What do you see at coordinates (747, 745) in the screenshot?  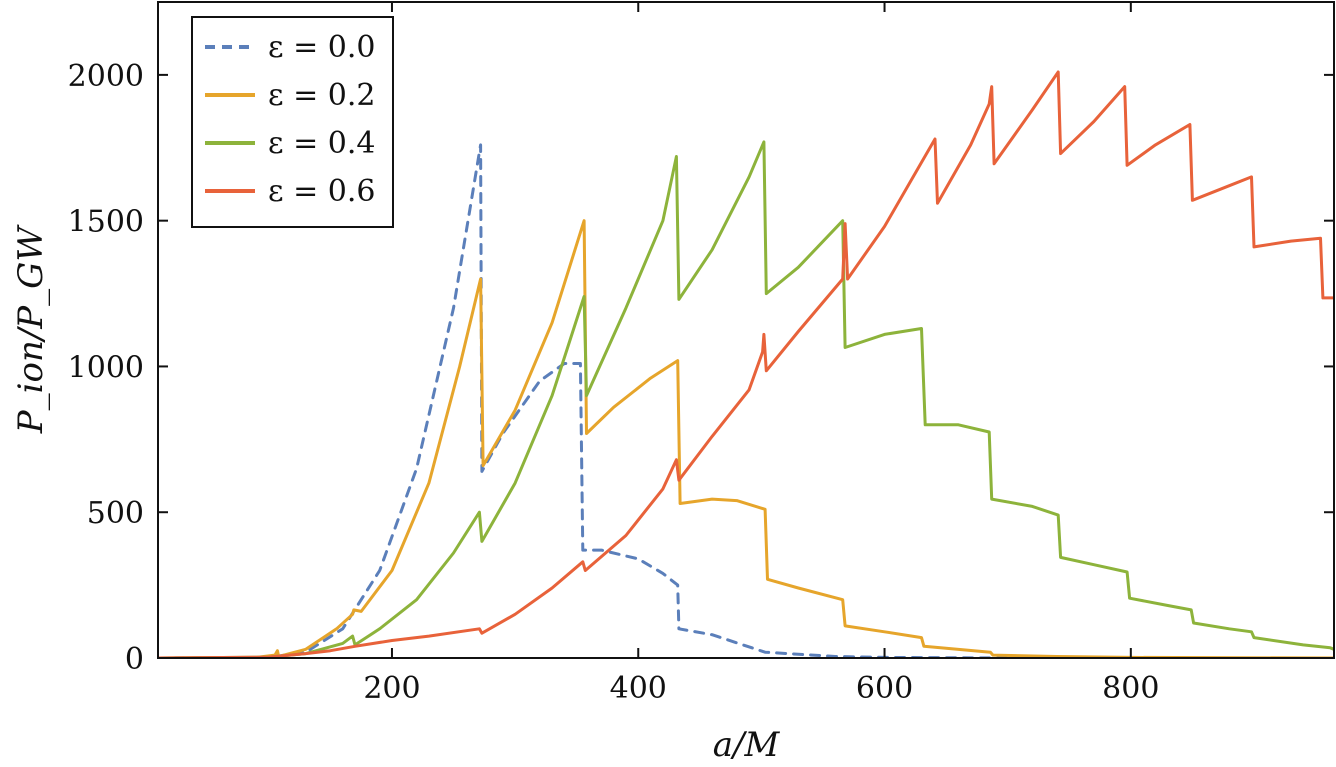 I see `x-axis-title: a/M` at bounding box center [747, 745].